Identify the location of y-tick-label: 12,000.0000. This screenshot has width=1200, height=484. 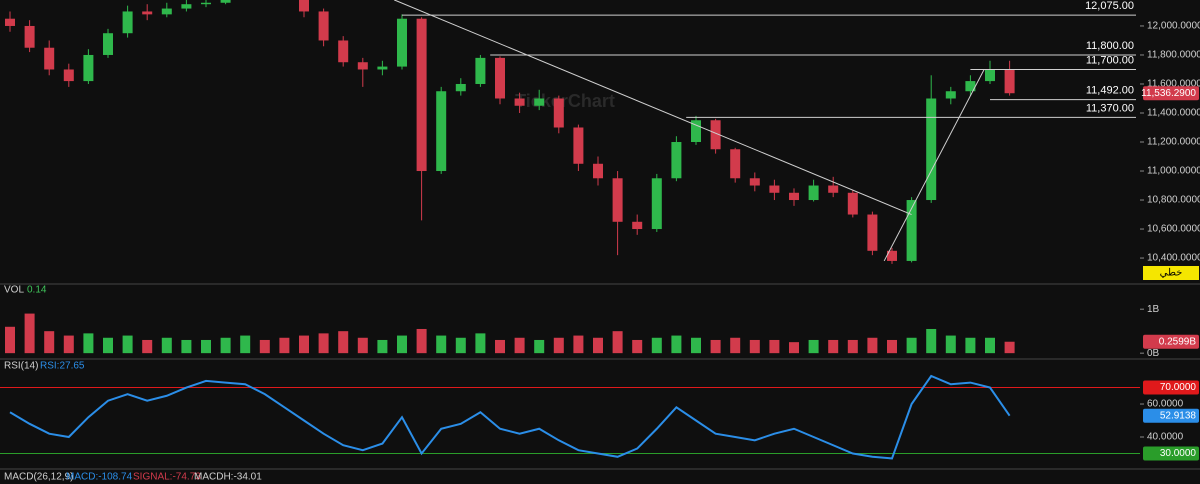
(1173, 26).